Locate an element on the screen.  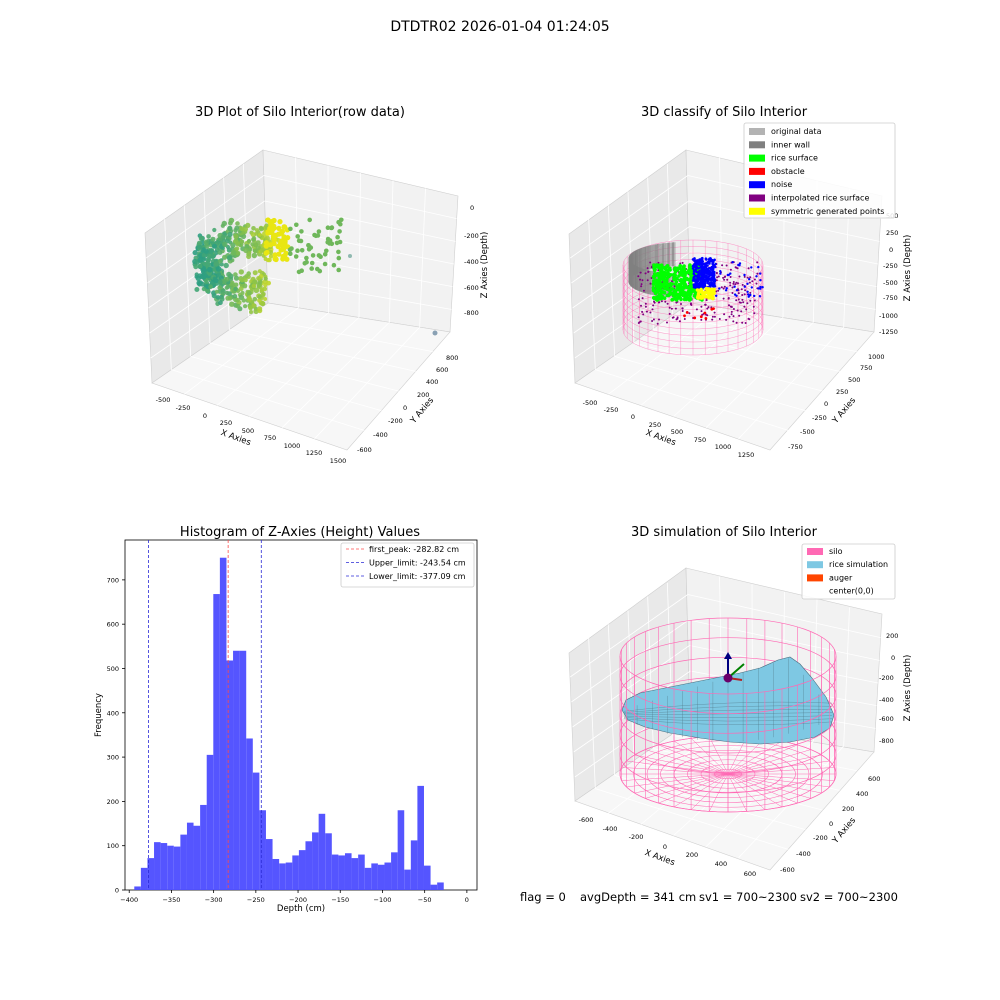
tick-label: -400 is located at coordinates (803, 854).